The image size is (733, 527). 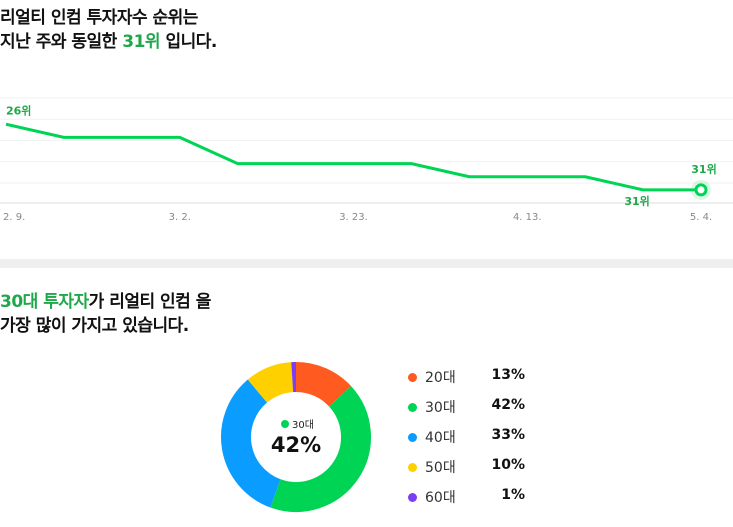 I want to click on center-label: 30대, so click(x=303, y=425).